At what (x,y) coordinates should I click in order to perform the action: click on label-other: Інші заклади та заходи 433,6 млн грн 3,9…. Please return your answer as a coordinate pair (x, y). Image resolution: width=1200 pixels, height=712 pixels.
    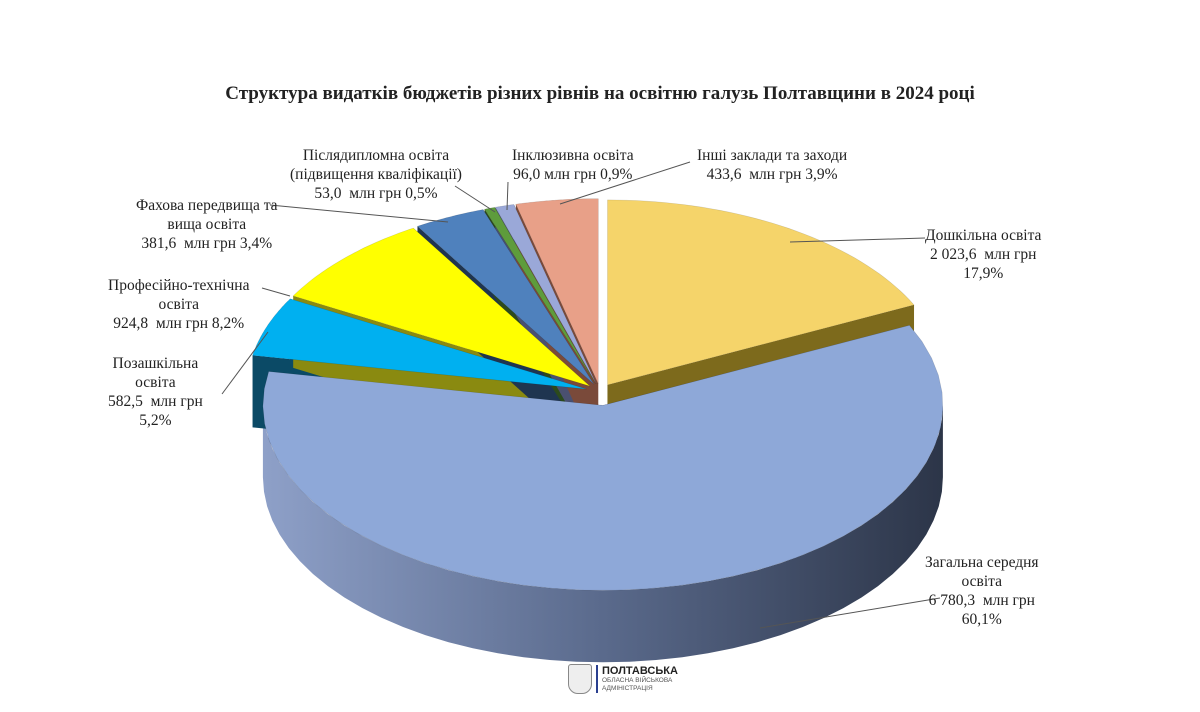
    Looking at the image, I should click on (772, 165).